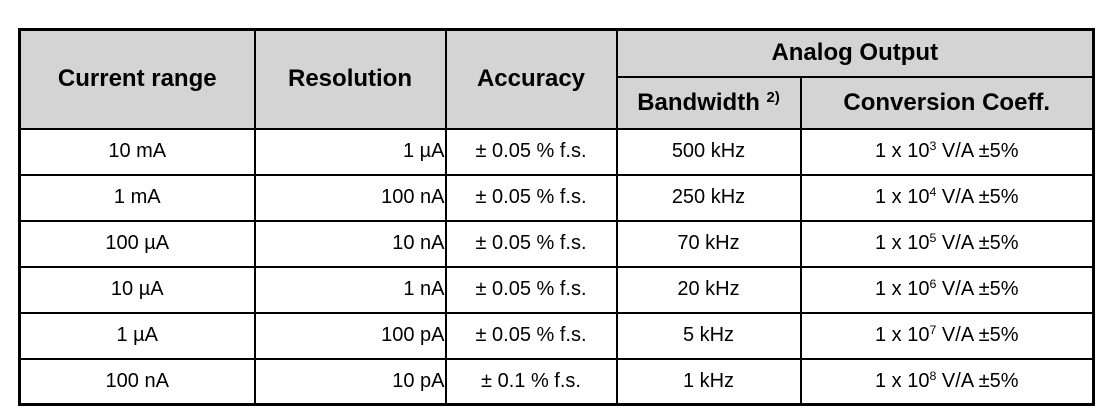 This screenshot has width=1099, height=409. I want to click on cell-conversion-coeff: 1 x 106 V/A ±5%, so click(947, 289).